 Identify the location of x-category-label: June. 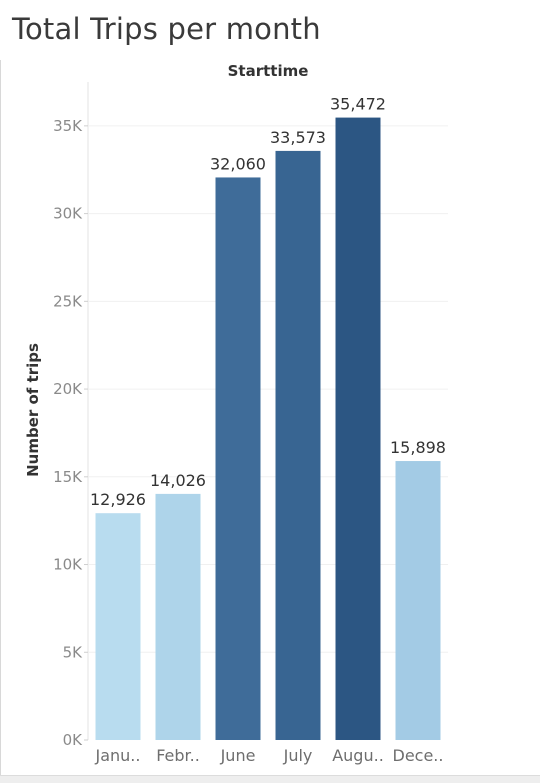
(238, 755).